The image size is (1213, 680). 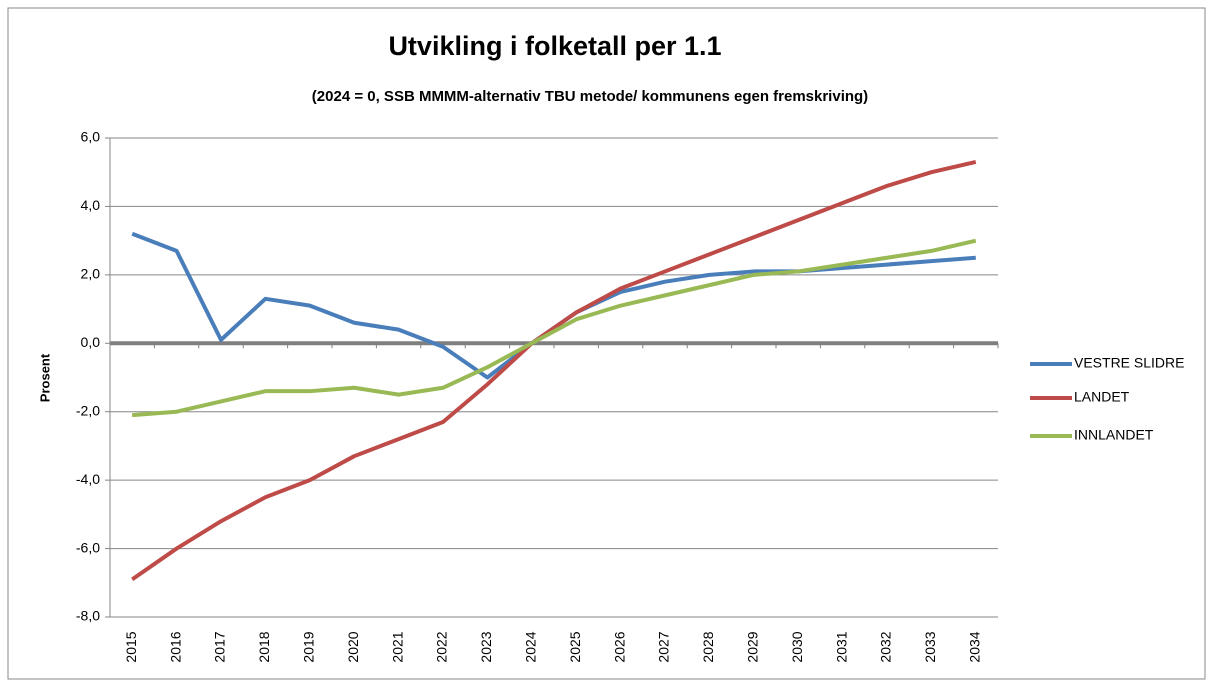 What do you see at coordinates (88, 616) in the screenshot?
I see `y-tick-label: -8,0` at bounding box center [88, 616].